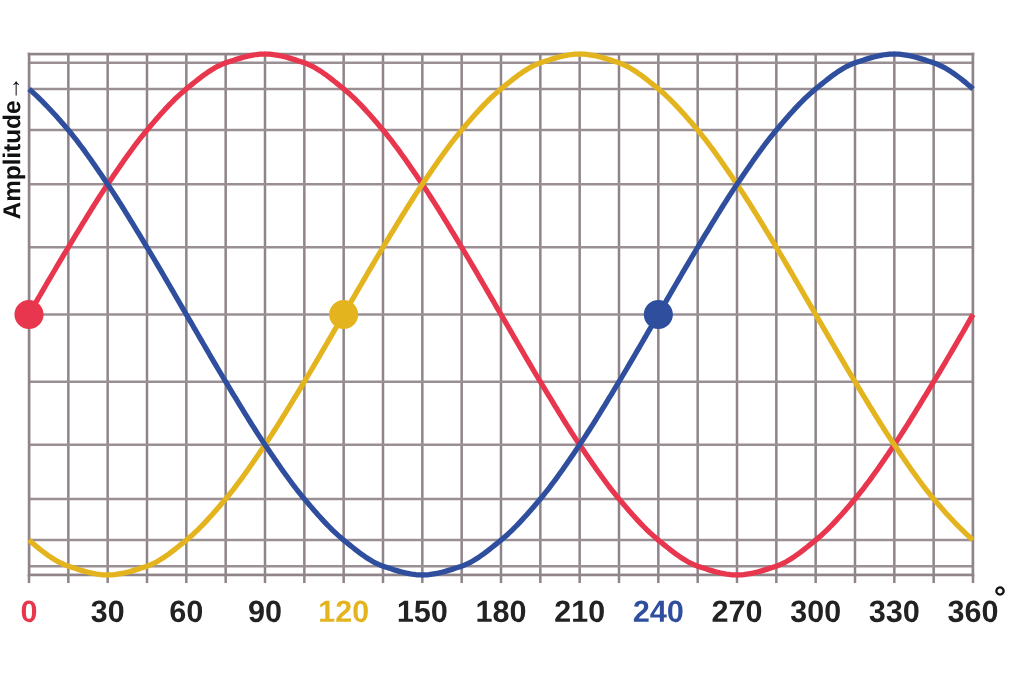 Image resolution: width=1019 pixels, height=675 pixels. I want to click on x-tick-label: 300, so click(815, 611).